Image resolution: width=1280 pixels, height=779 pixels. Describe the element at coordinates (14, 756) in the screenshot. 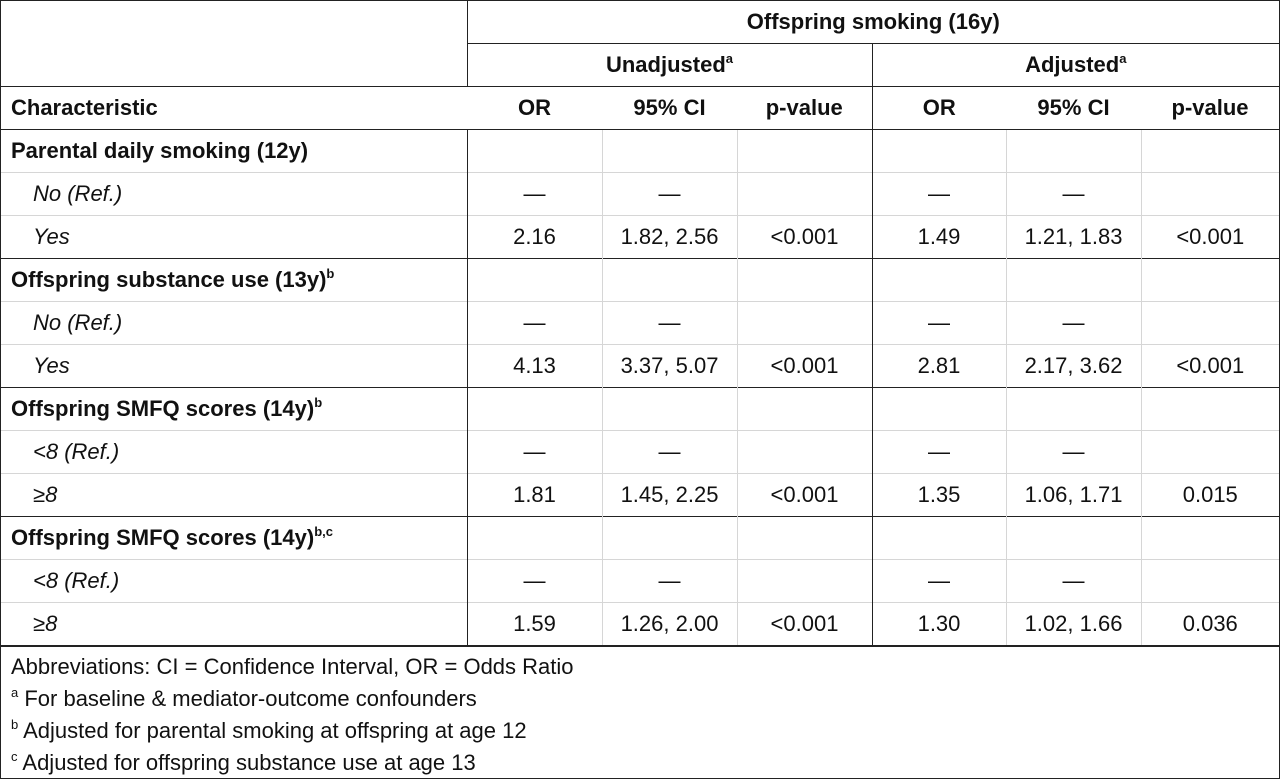

I see `footnote-c-mark: c` at that location.